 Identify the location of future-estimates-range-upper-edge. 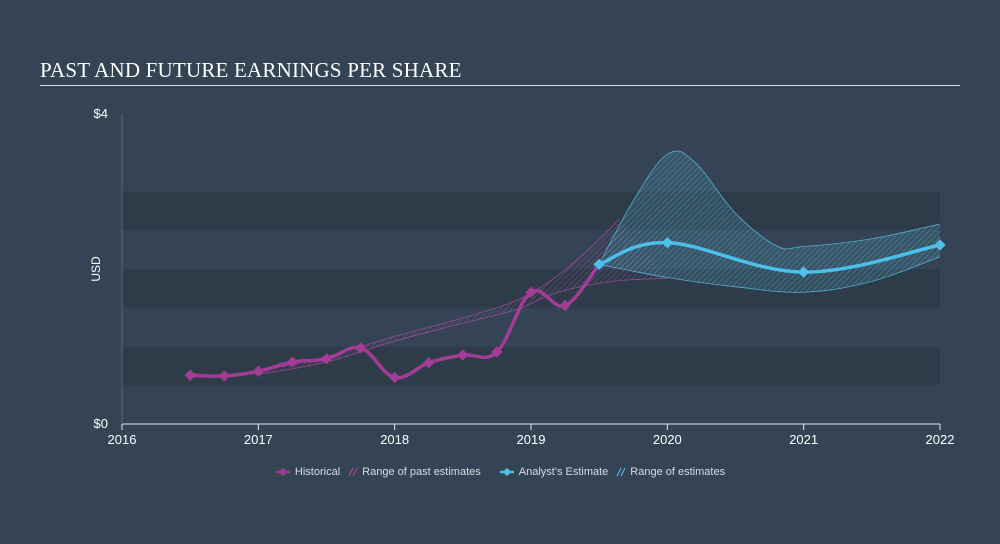
(769, 207).